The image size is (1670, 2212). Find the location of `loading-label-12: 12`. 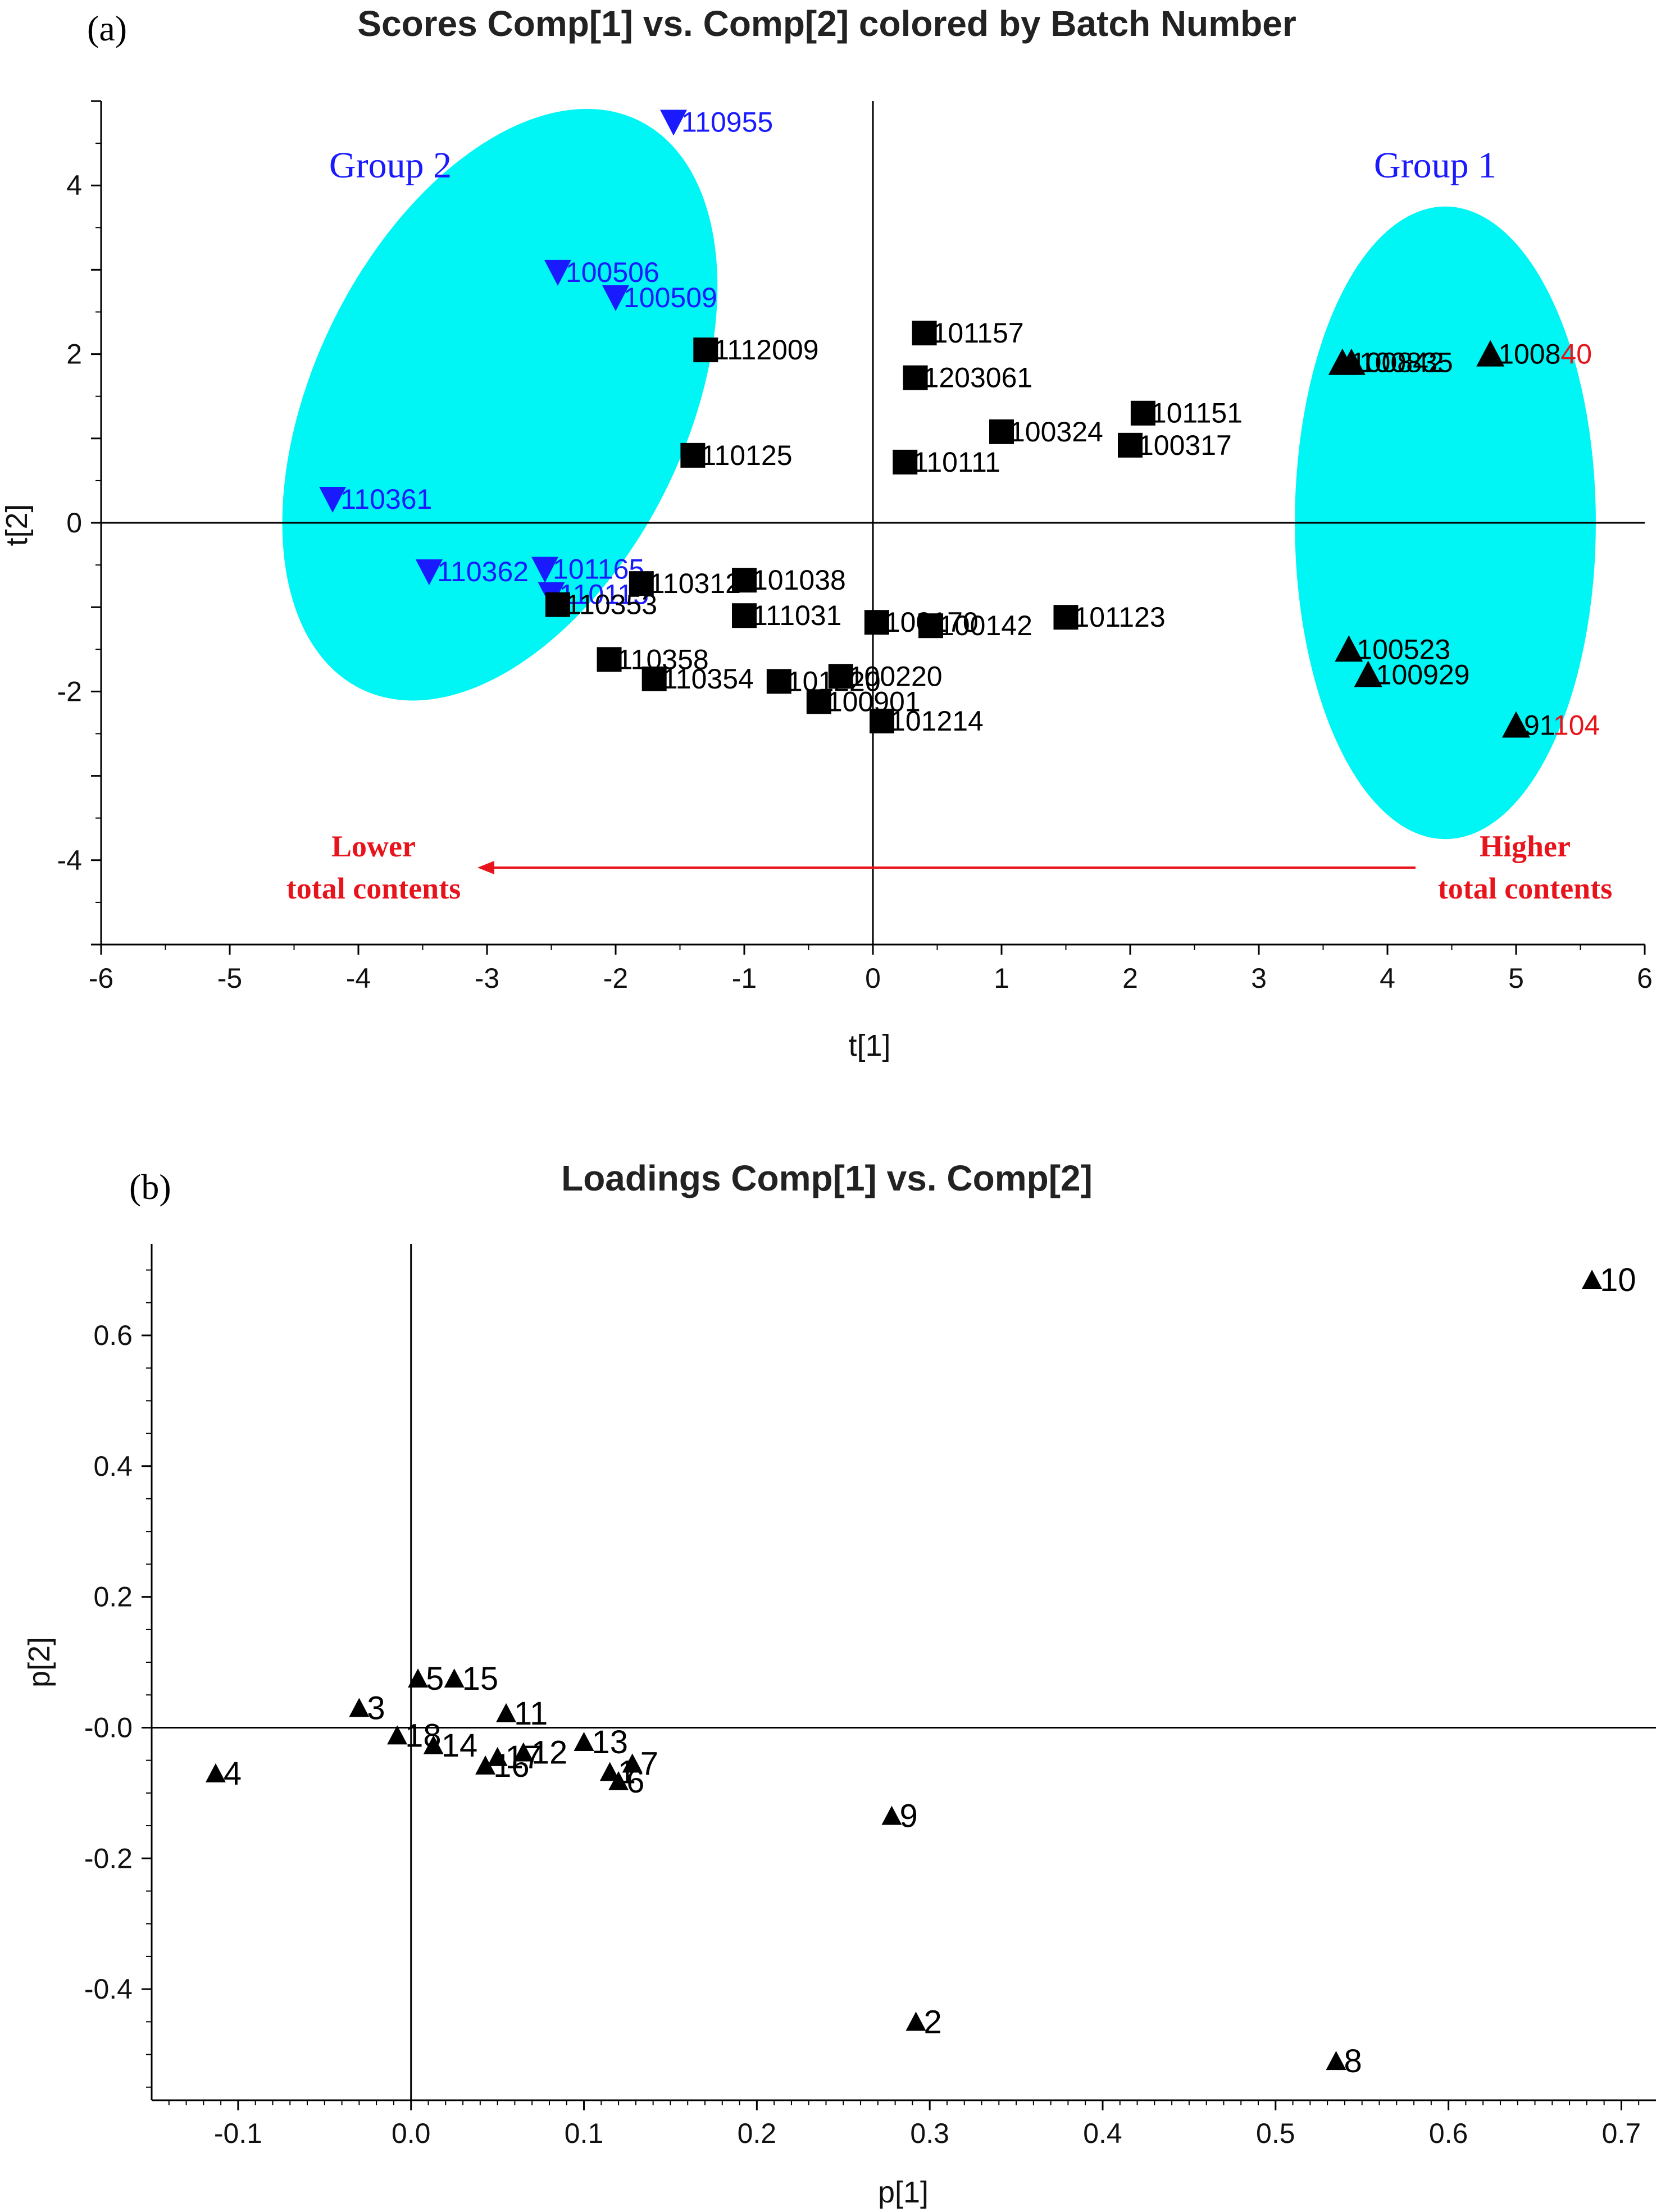

loading-label-12: 12 is located at coordinates (549, 1753).